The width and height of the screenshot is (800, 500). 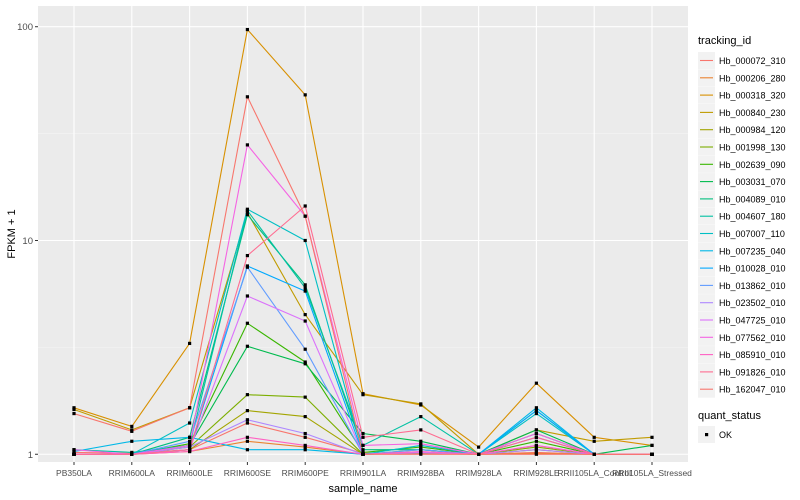 I want to click on legend-entry: Hb_000840_230, so click(x=742, y=112).